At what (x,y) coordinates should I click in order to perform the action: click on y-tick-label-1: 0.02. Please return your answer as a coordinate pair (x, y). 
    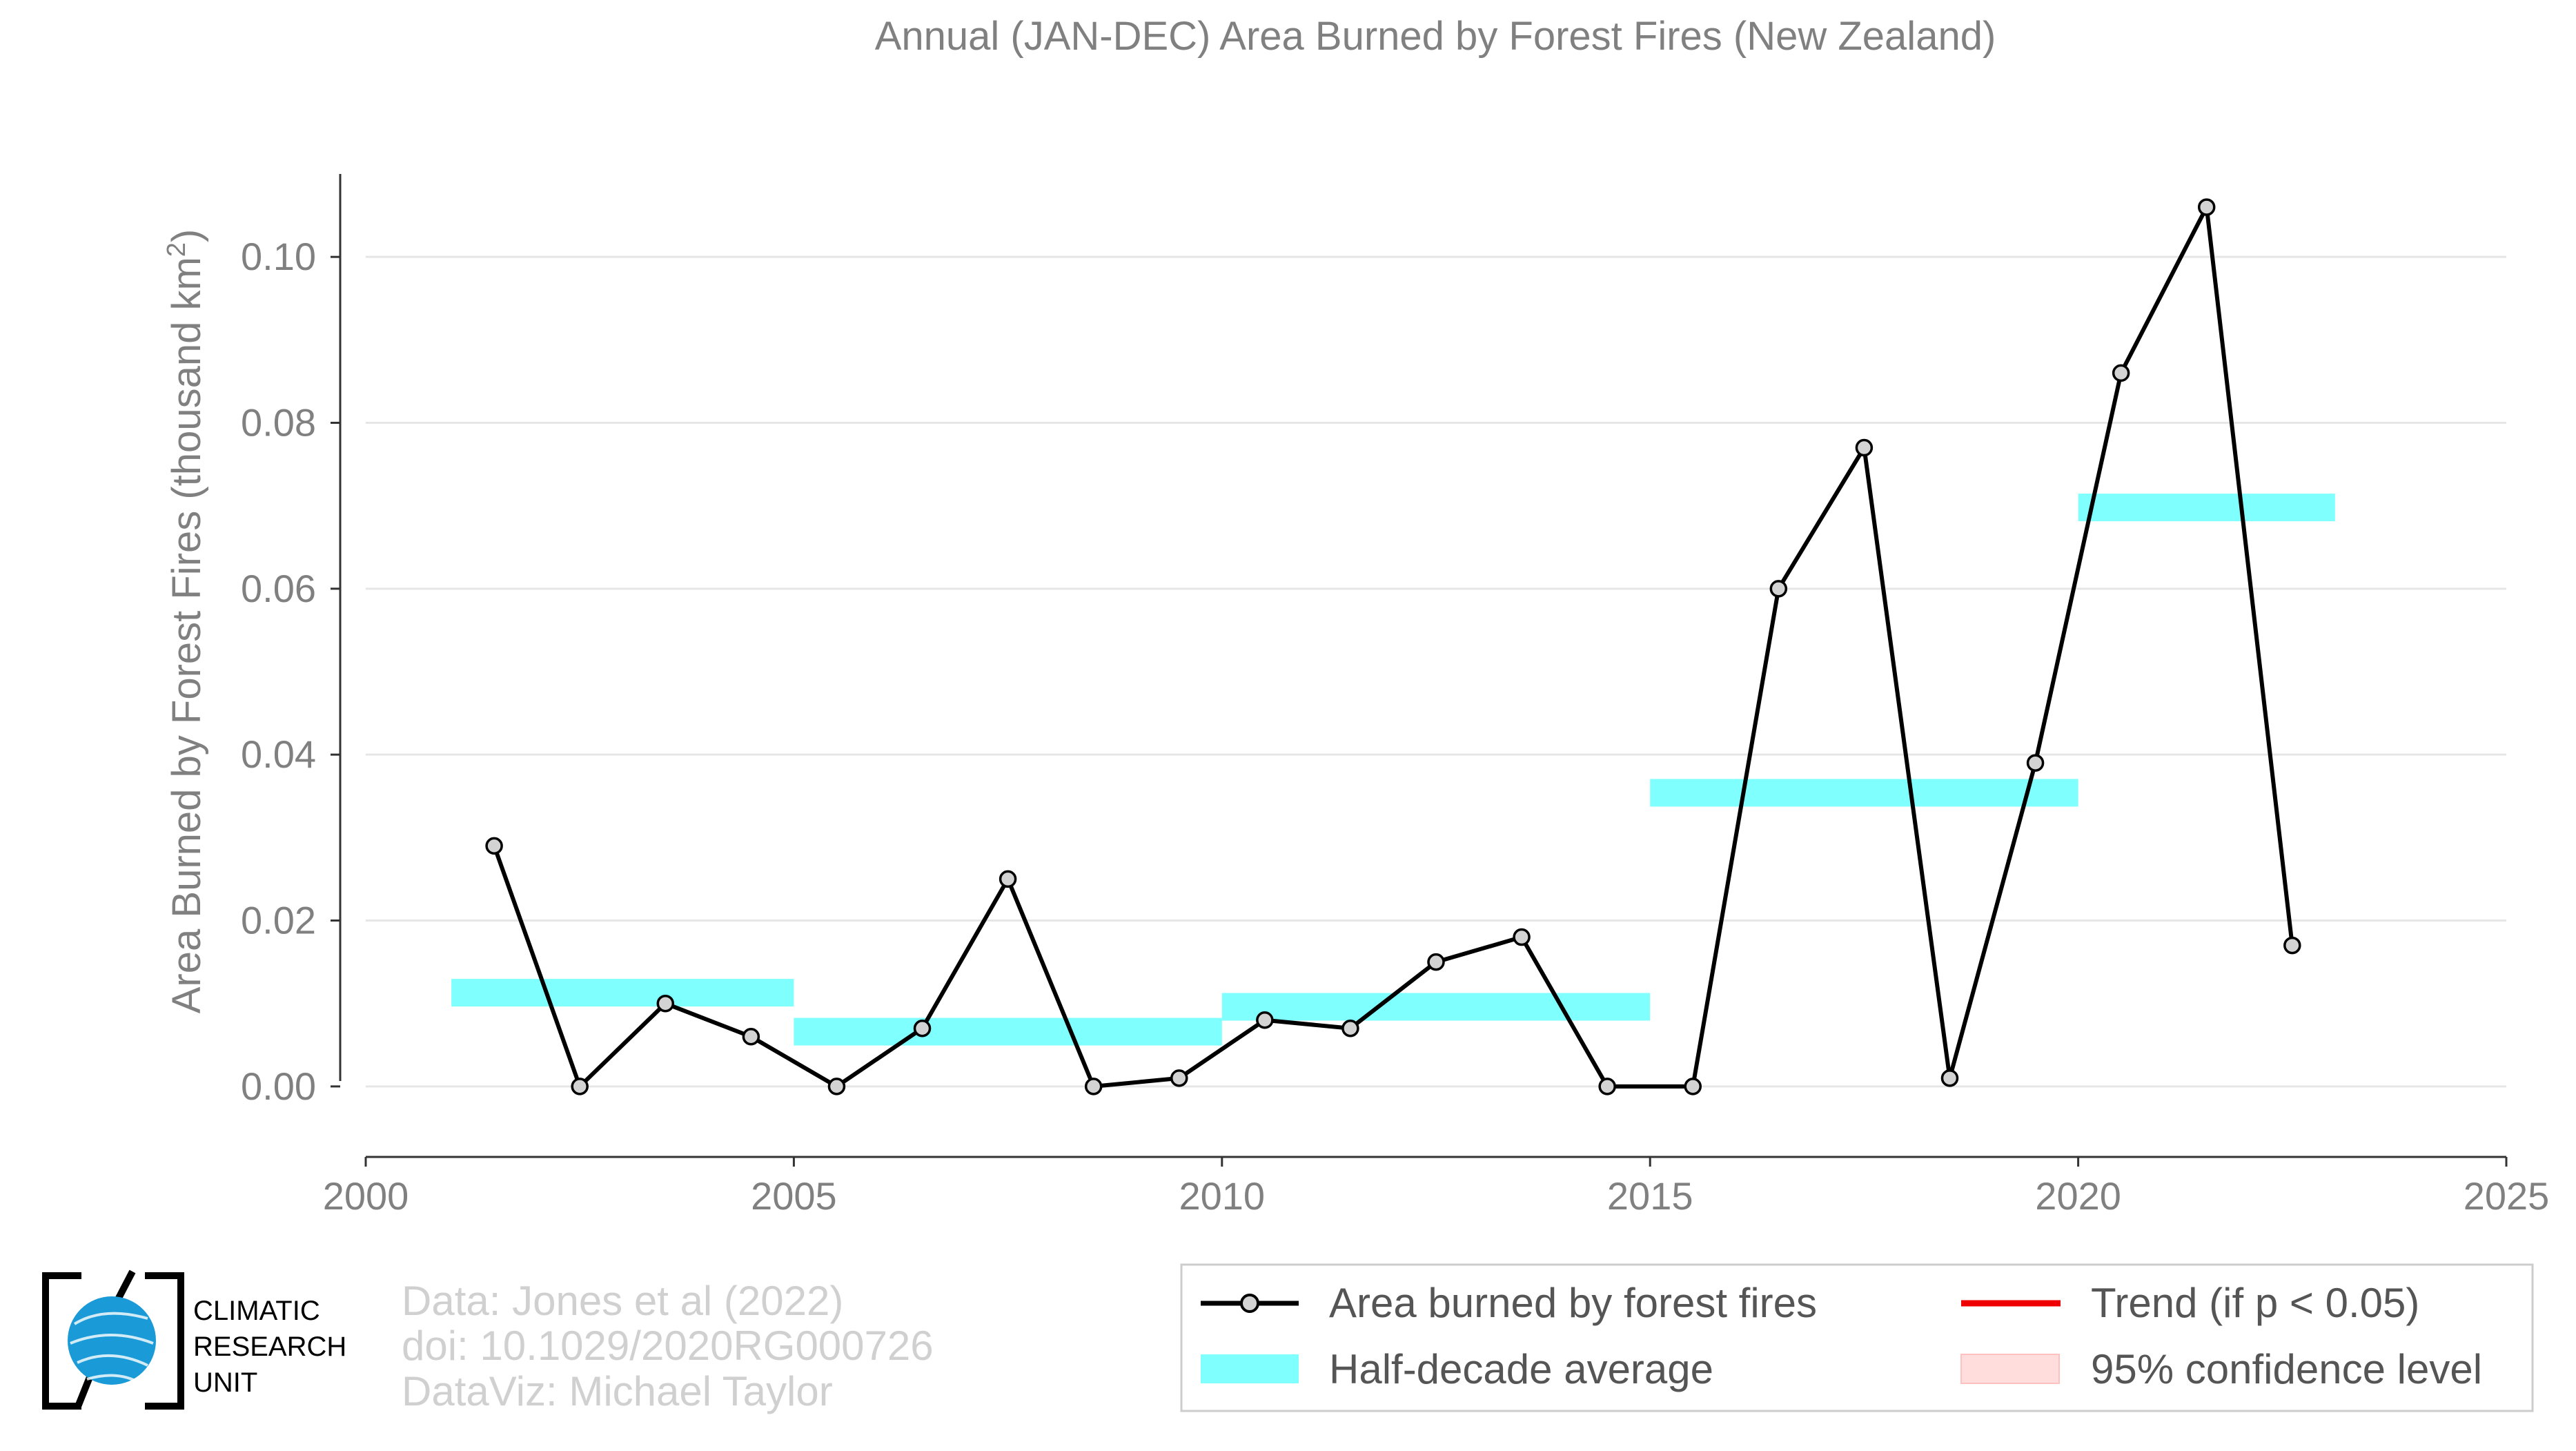
    Looking at the image, I should click on (278, 921).